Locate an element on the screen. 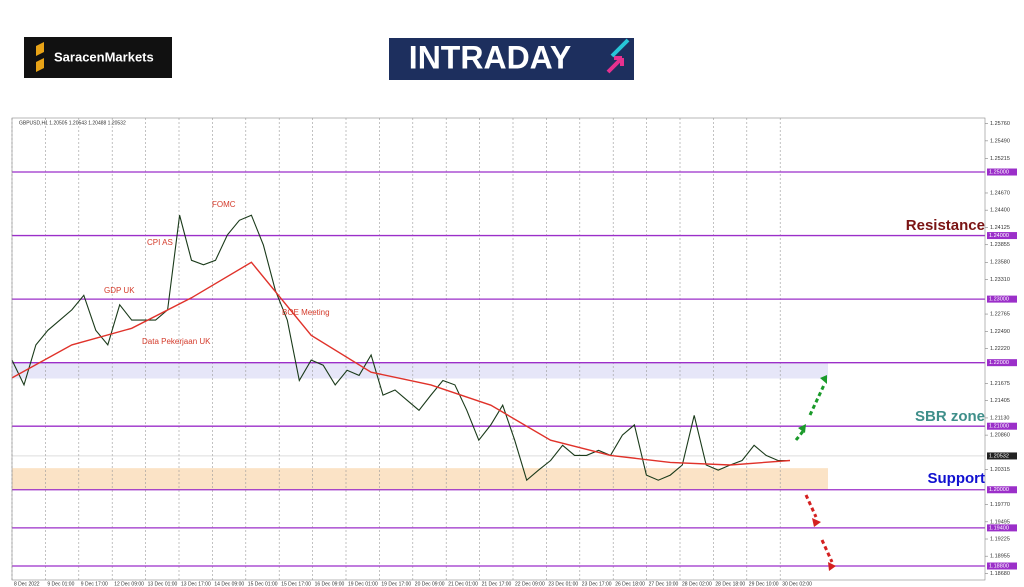 The width and height of the screenshot is (1024, 587). level-label: 1.24000 is located at coordinates (999, 236).